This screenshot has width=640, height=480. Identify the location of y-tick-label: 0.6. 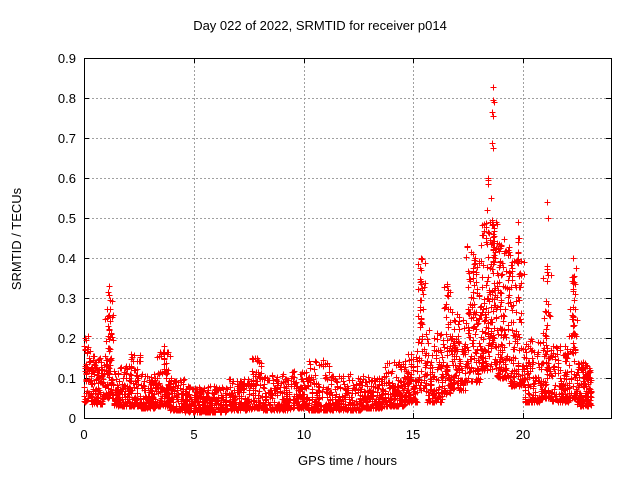
(67, 178).